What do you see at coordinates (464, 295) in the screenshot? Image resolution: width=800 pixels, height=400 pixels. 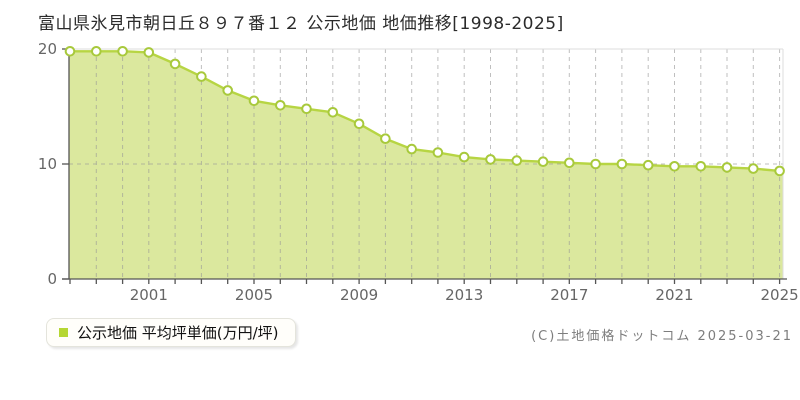 I see `x-tick-label: 2013` at bounding box center [464, 295].